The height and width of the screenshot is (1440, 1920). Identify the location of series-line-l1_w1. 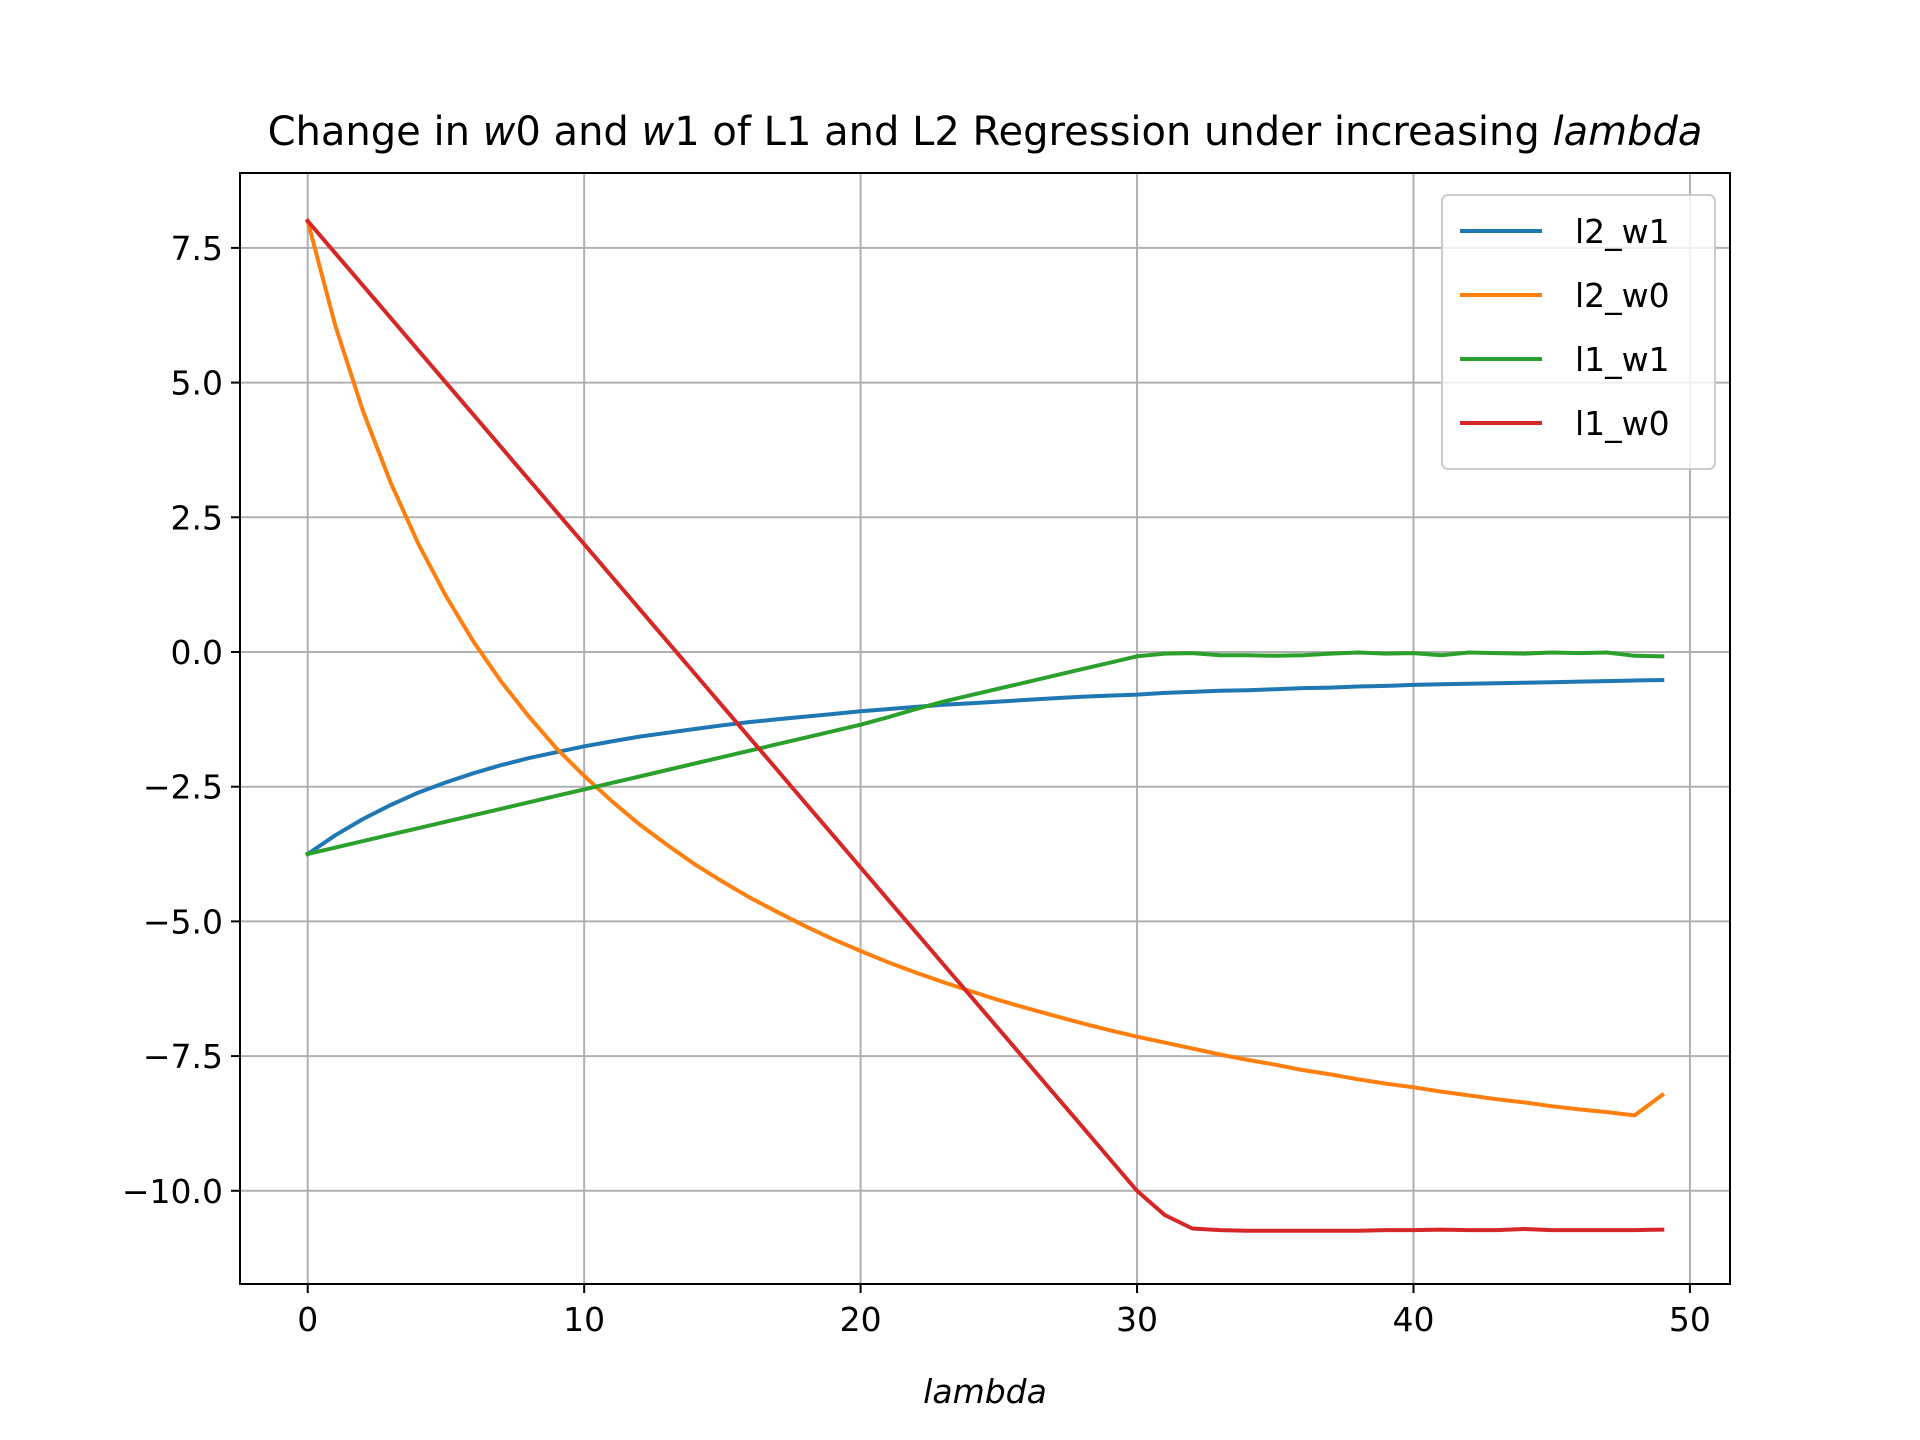
(985, 753).